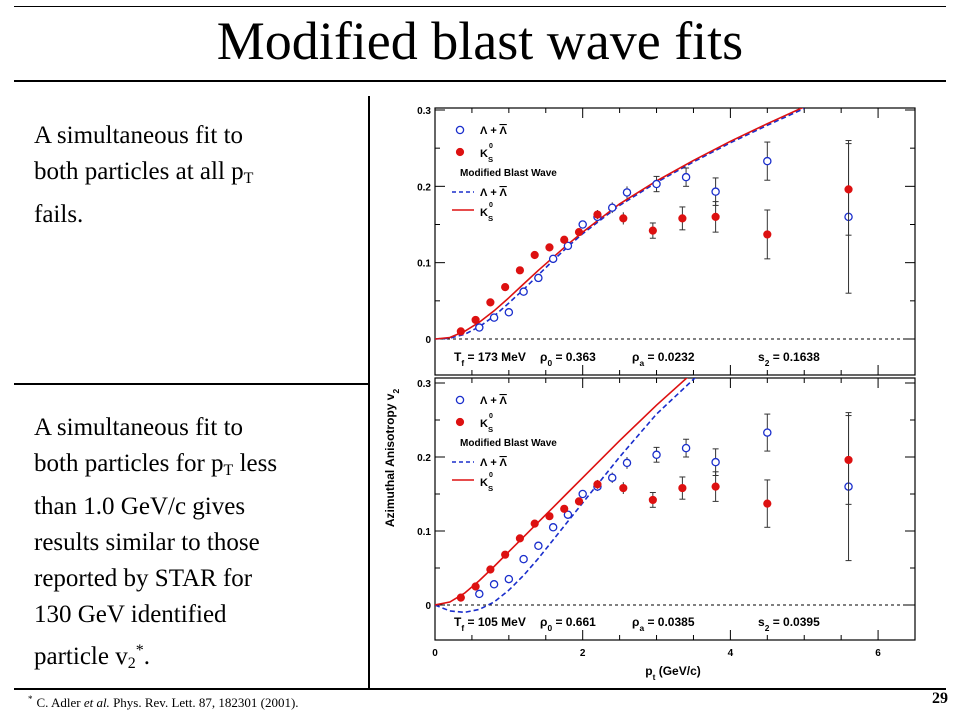 This screenshot has width=960, height=720. I want to click on fit-param-rhoa: ρa = 0.0232, so click(663, 359).